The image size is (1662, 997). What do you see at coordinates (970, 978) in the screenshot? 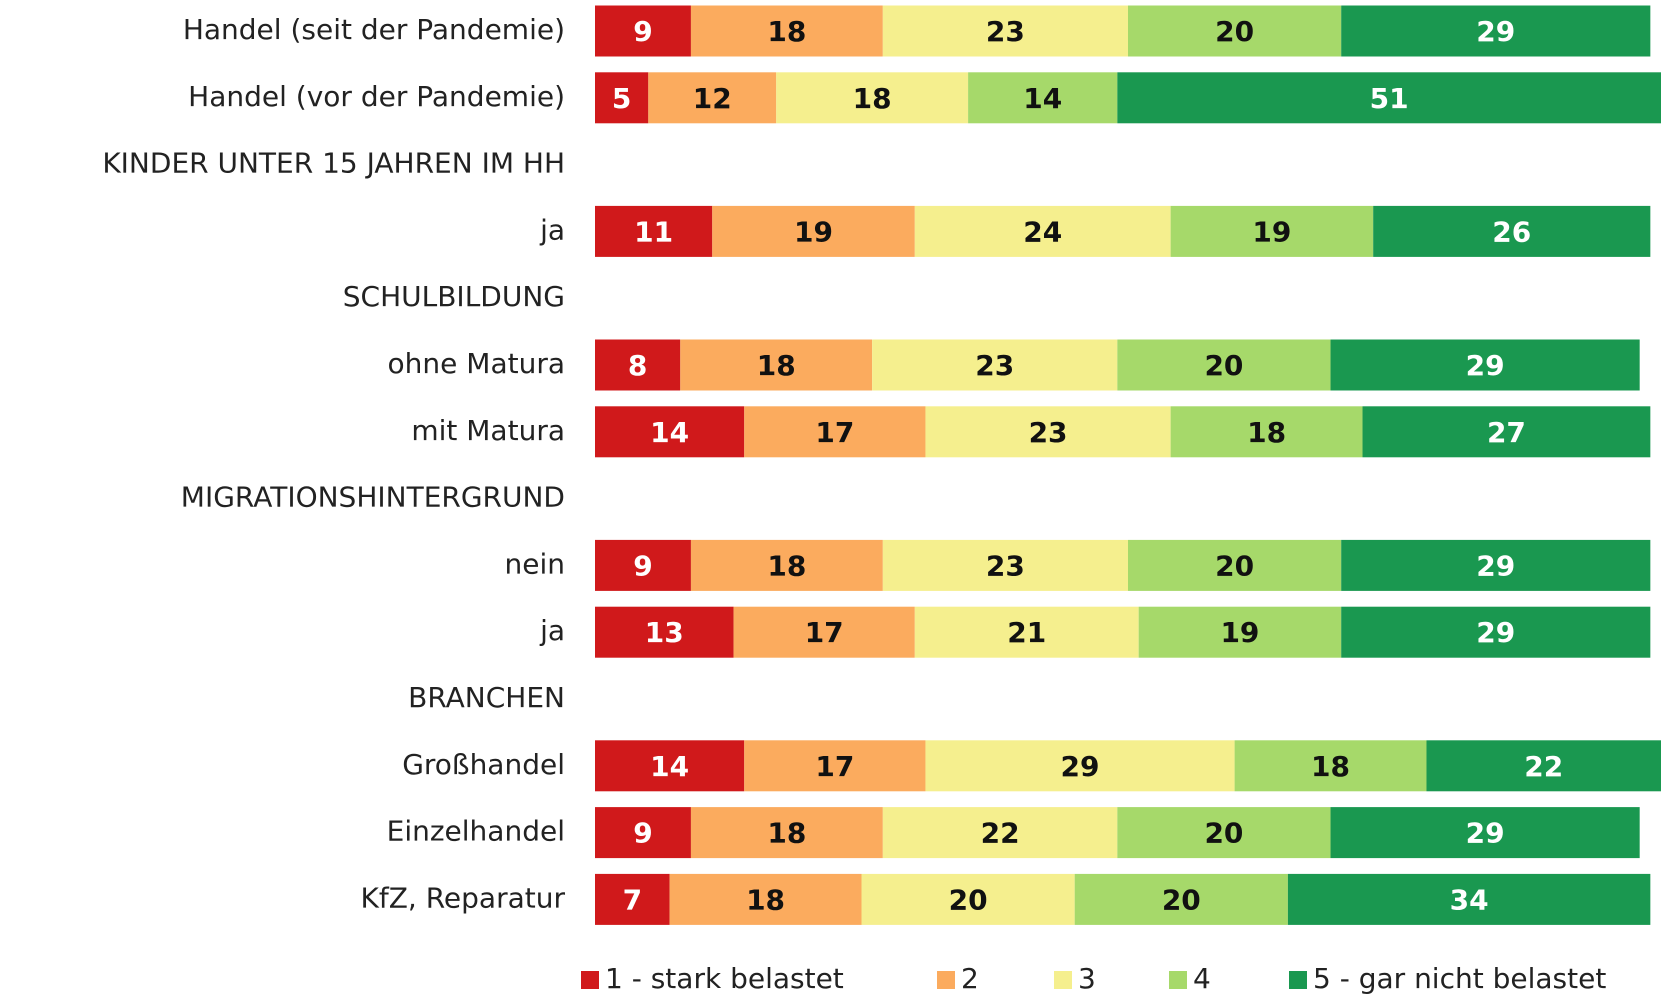
I see `legend-label: 2` at bounding box center [970, 978].